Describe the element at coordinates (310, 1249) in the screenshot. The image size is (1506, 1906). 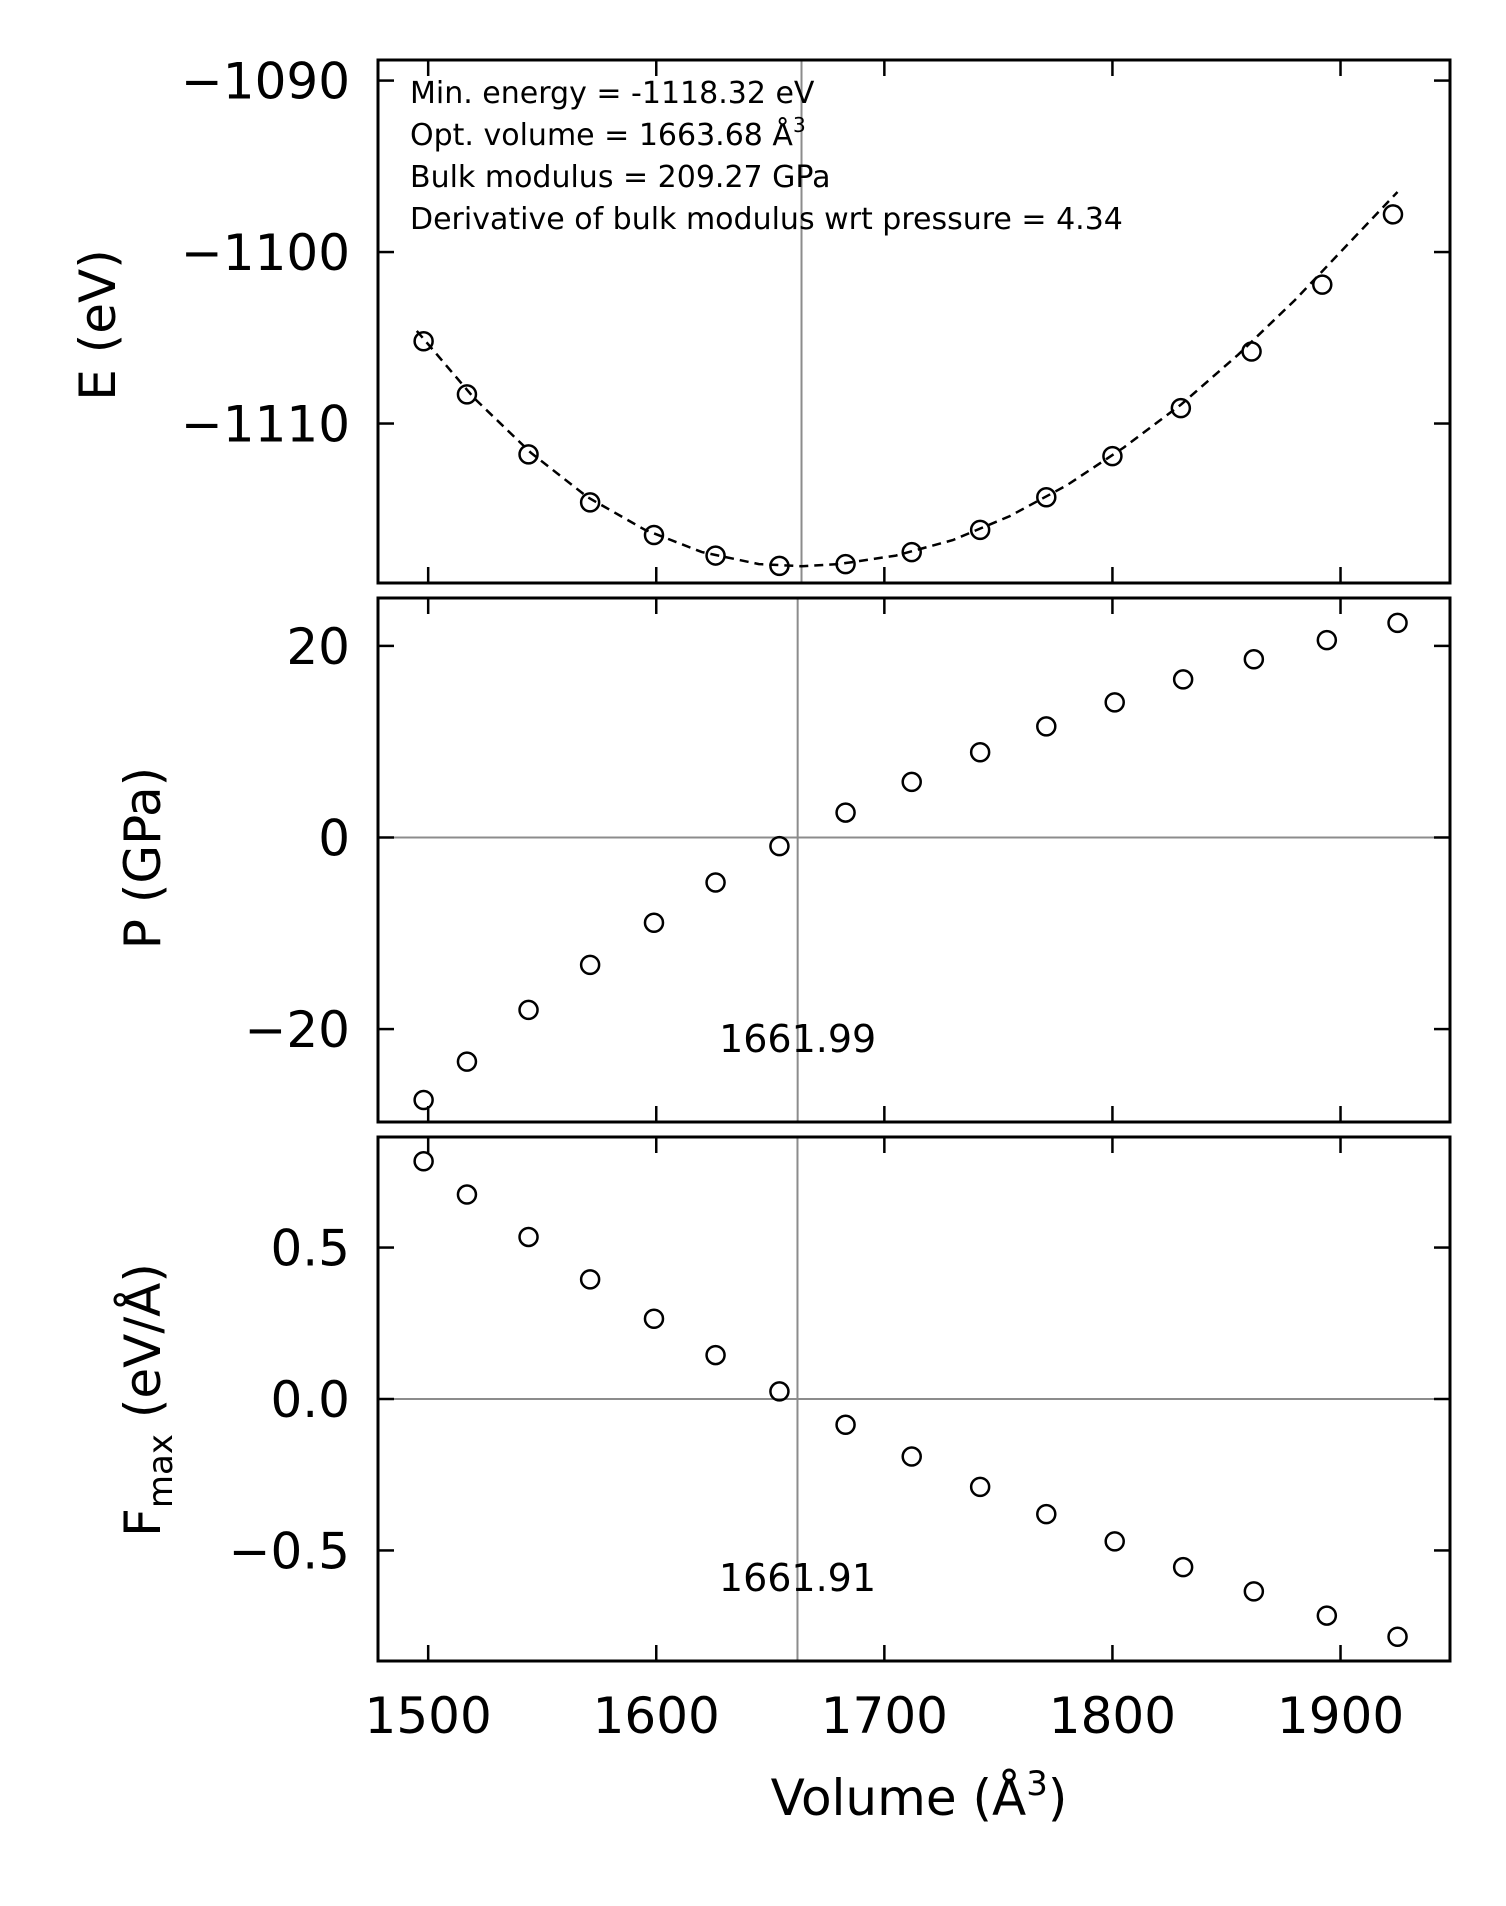
I see `y-tick-label: 0.5` at that location.